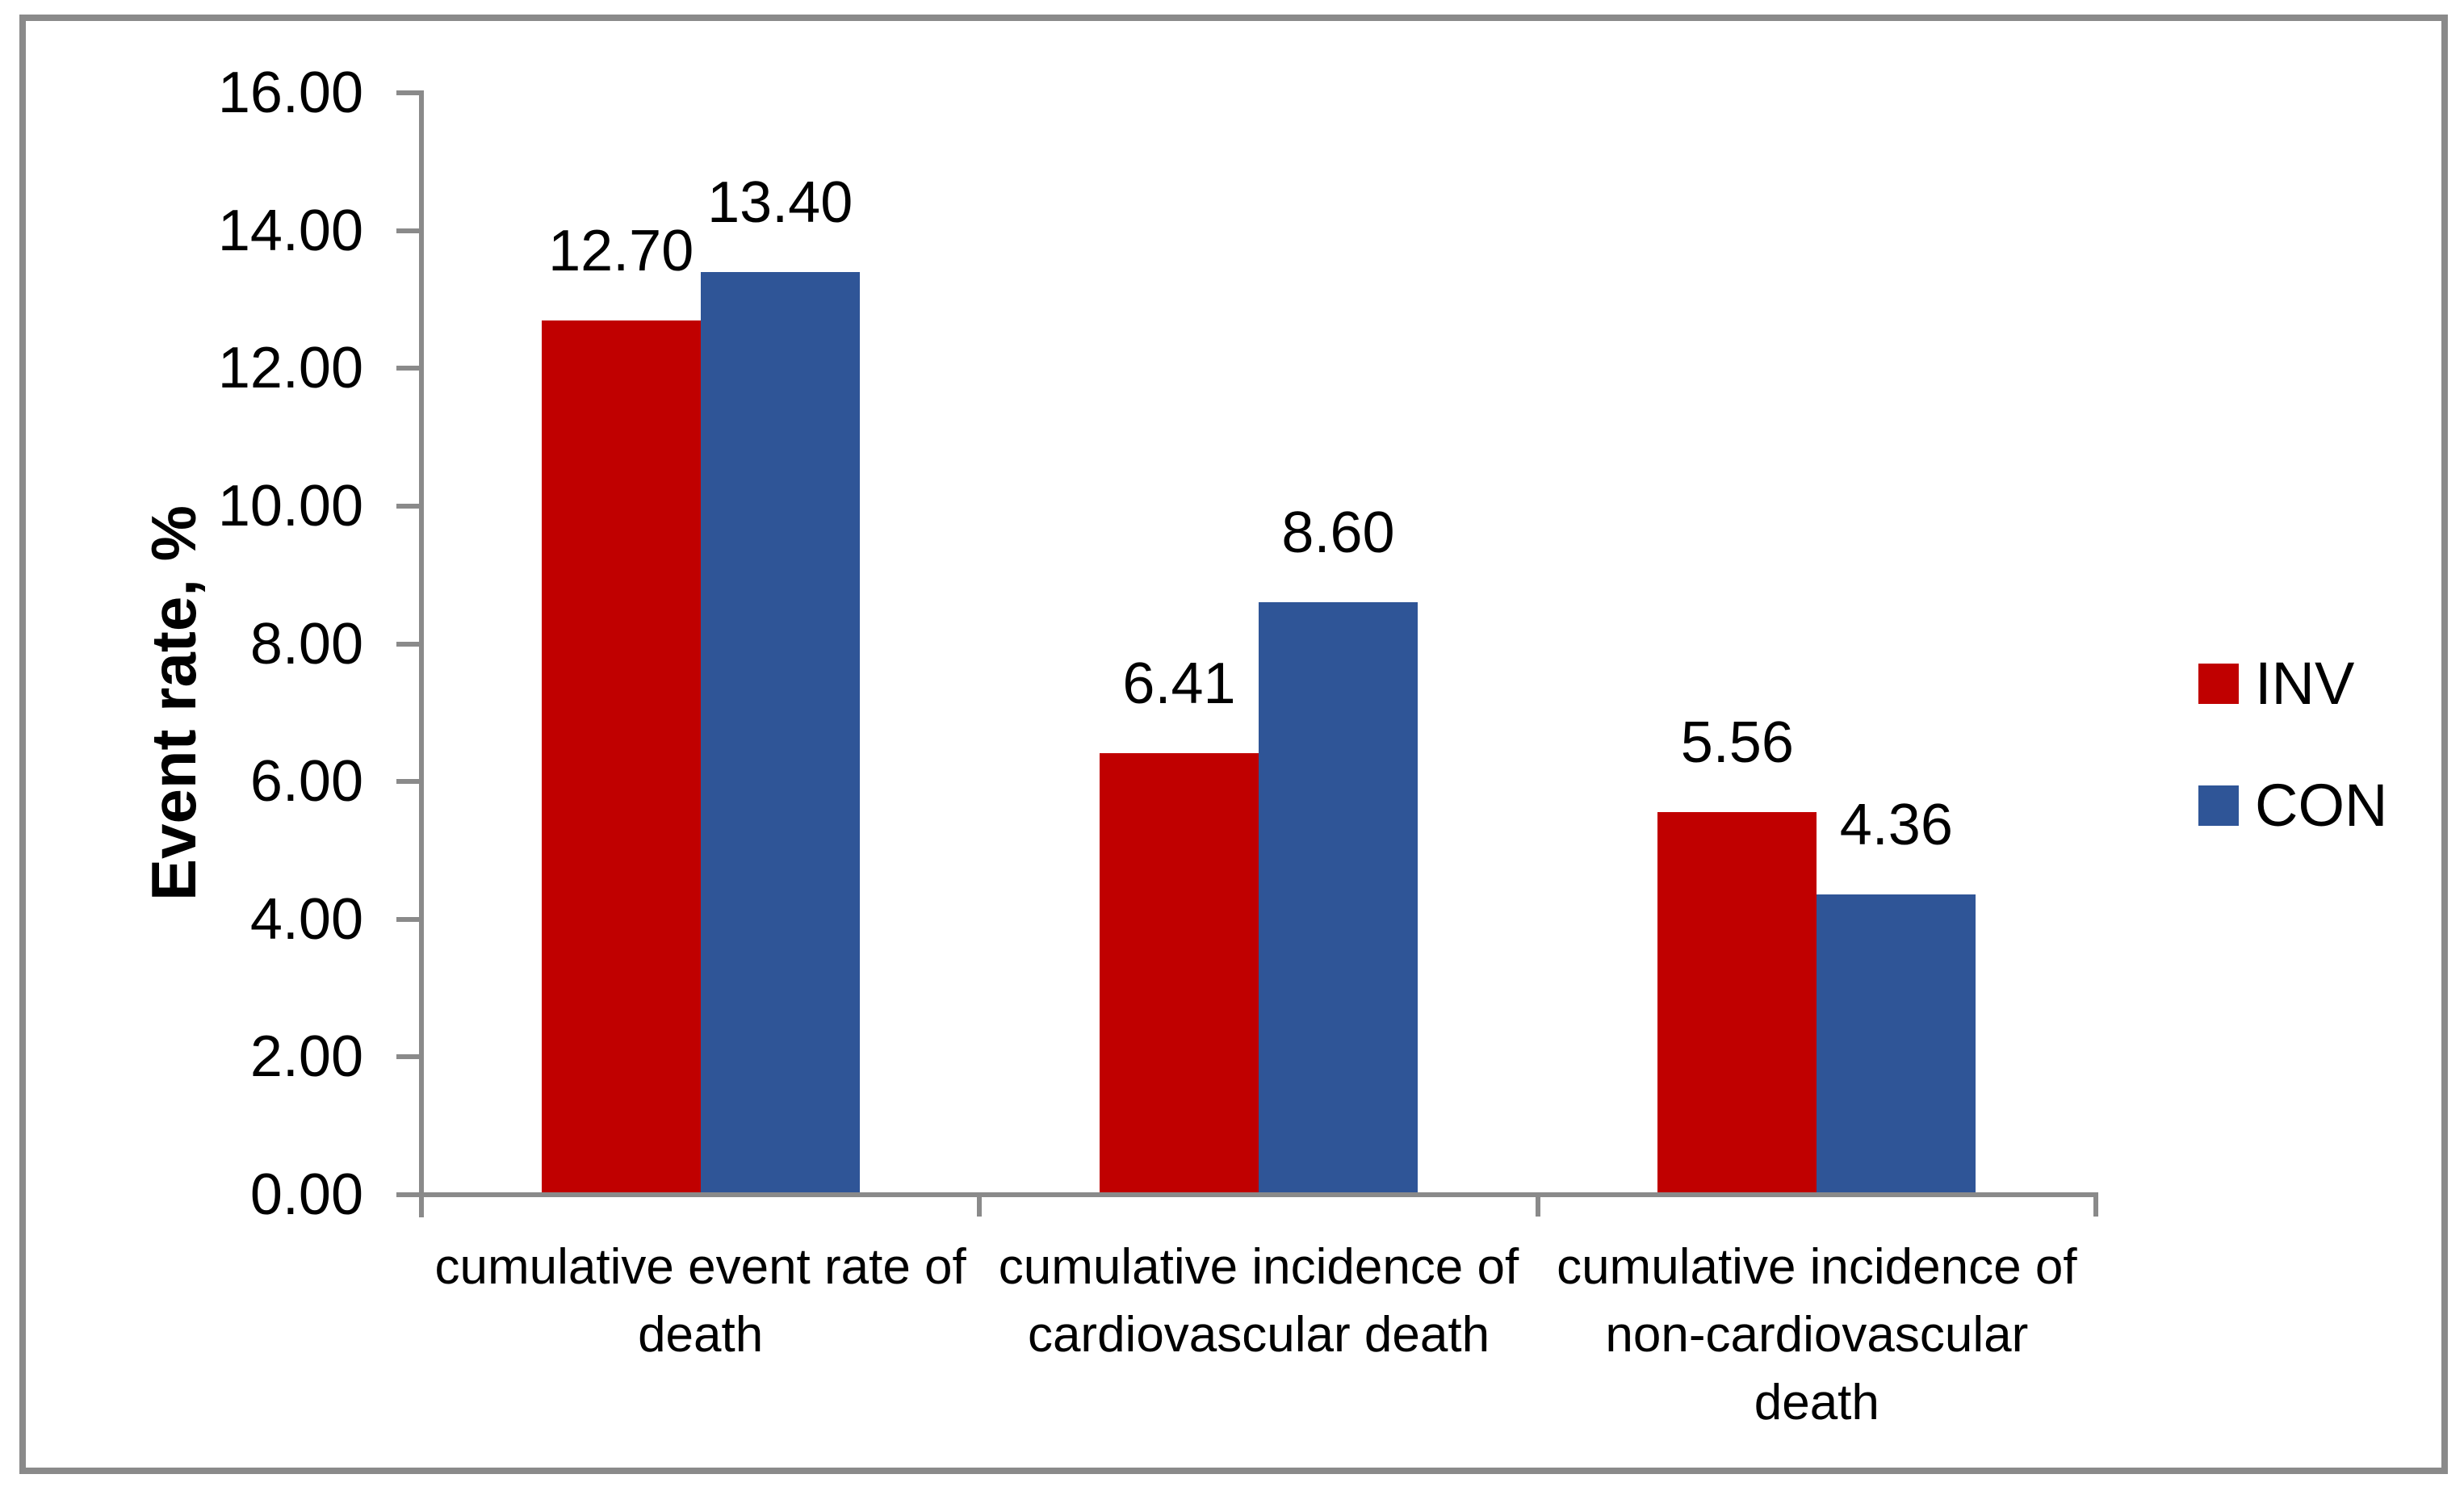  I want to click on bar-inv-cat1, so click(621, 757).